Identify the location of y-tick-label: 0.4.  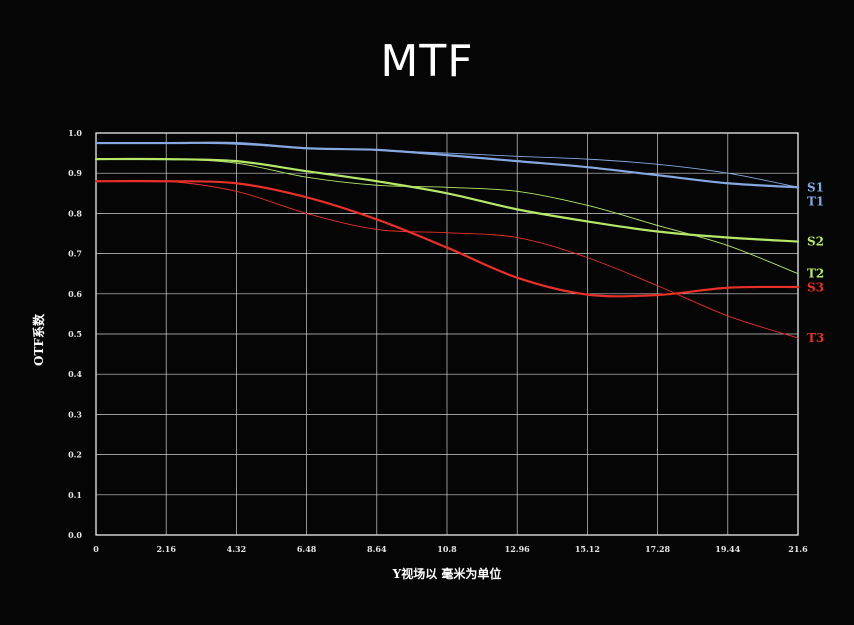
(75, 374).